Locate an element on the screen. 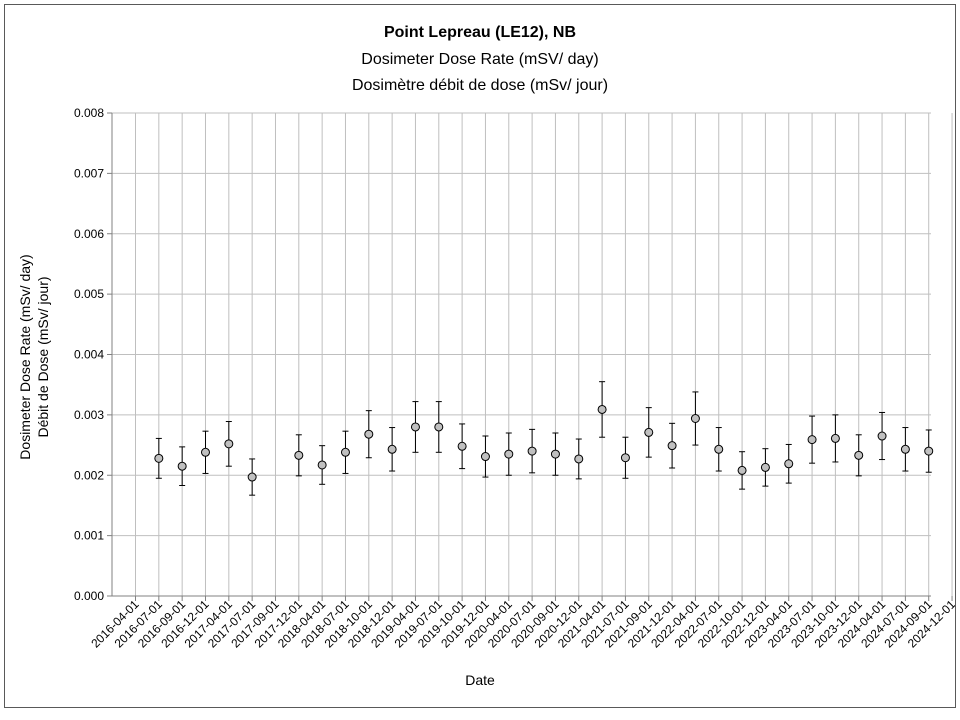  y-tick-label: 0.005 is located at coordinates (89, 294).